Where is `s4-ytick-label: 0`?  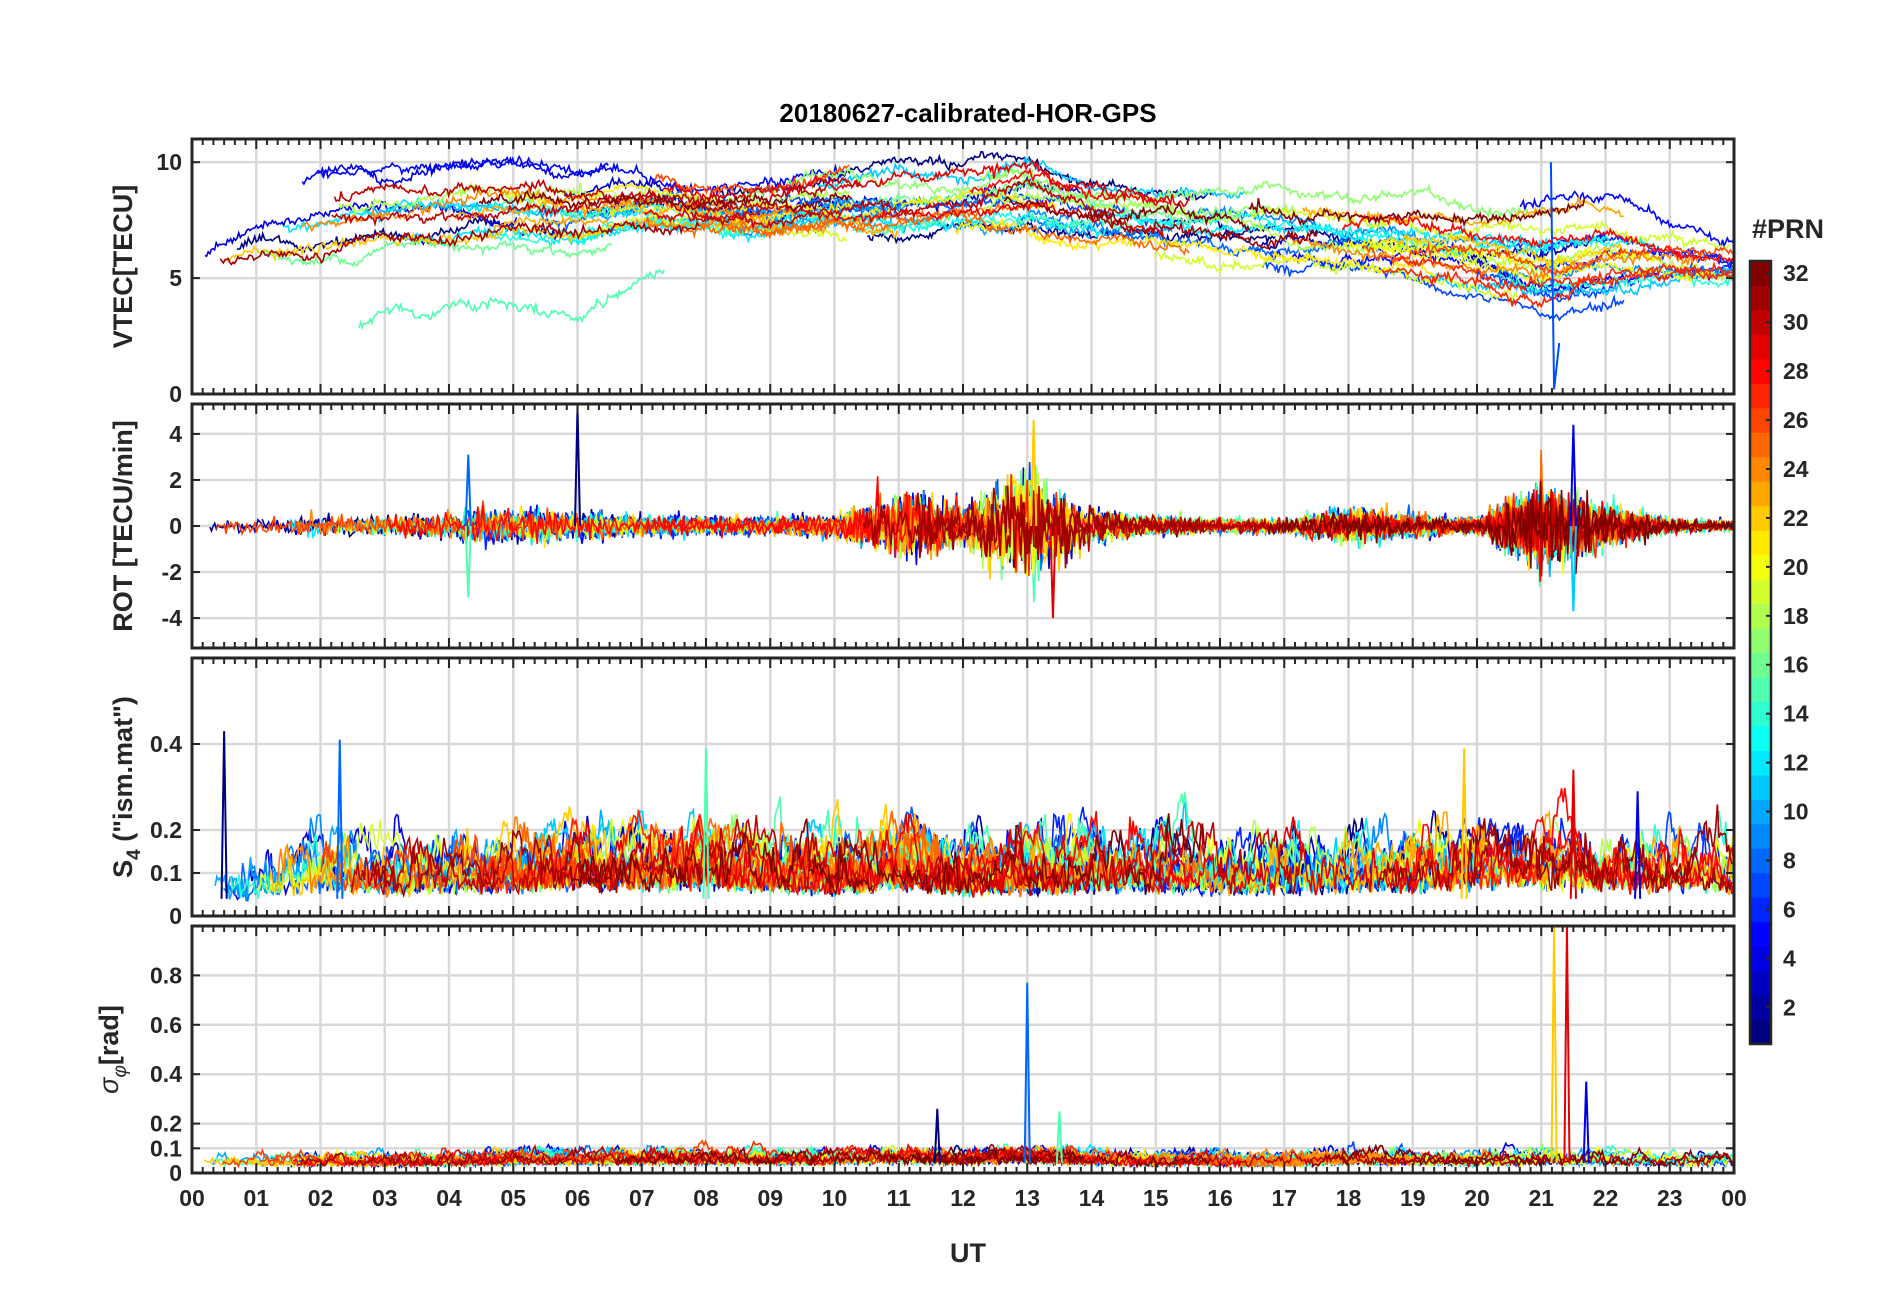 s4-ytick-label: 0 is located at coordinates (175, 916).